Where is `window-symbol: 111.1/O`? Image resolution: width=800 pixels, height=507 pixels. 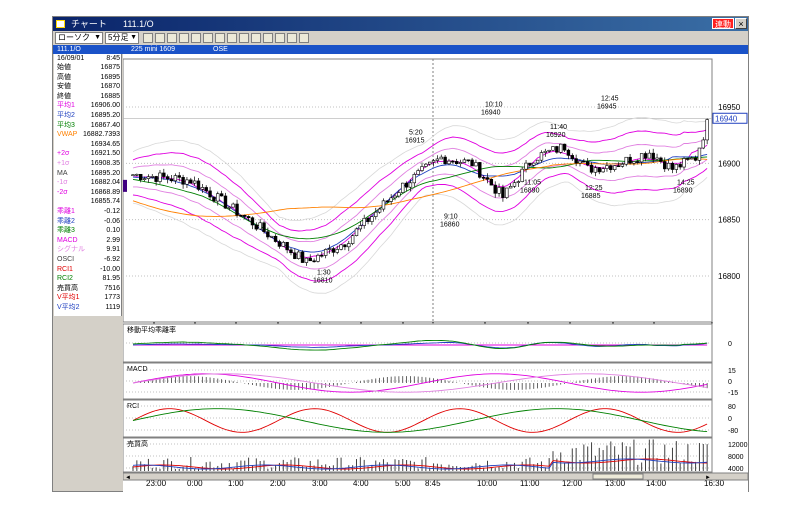 window-symbol: 111.1/O is located at coordinates (138, 24).